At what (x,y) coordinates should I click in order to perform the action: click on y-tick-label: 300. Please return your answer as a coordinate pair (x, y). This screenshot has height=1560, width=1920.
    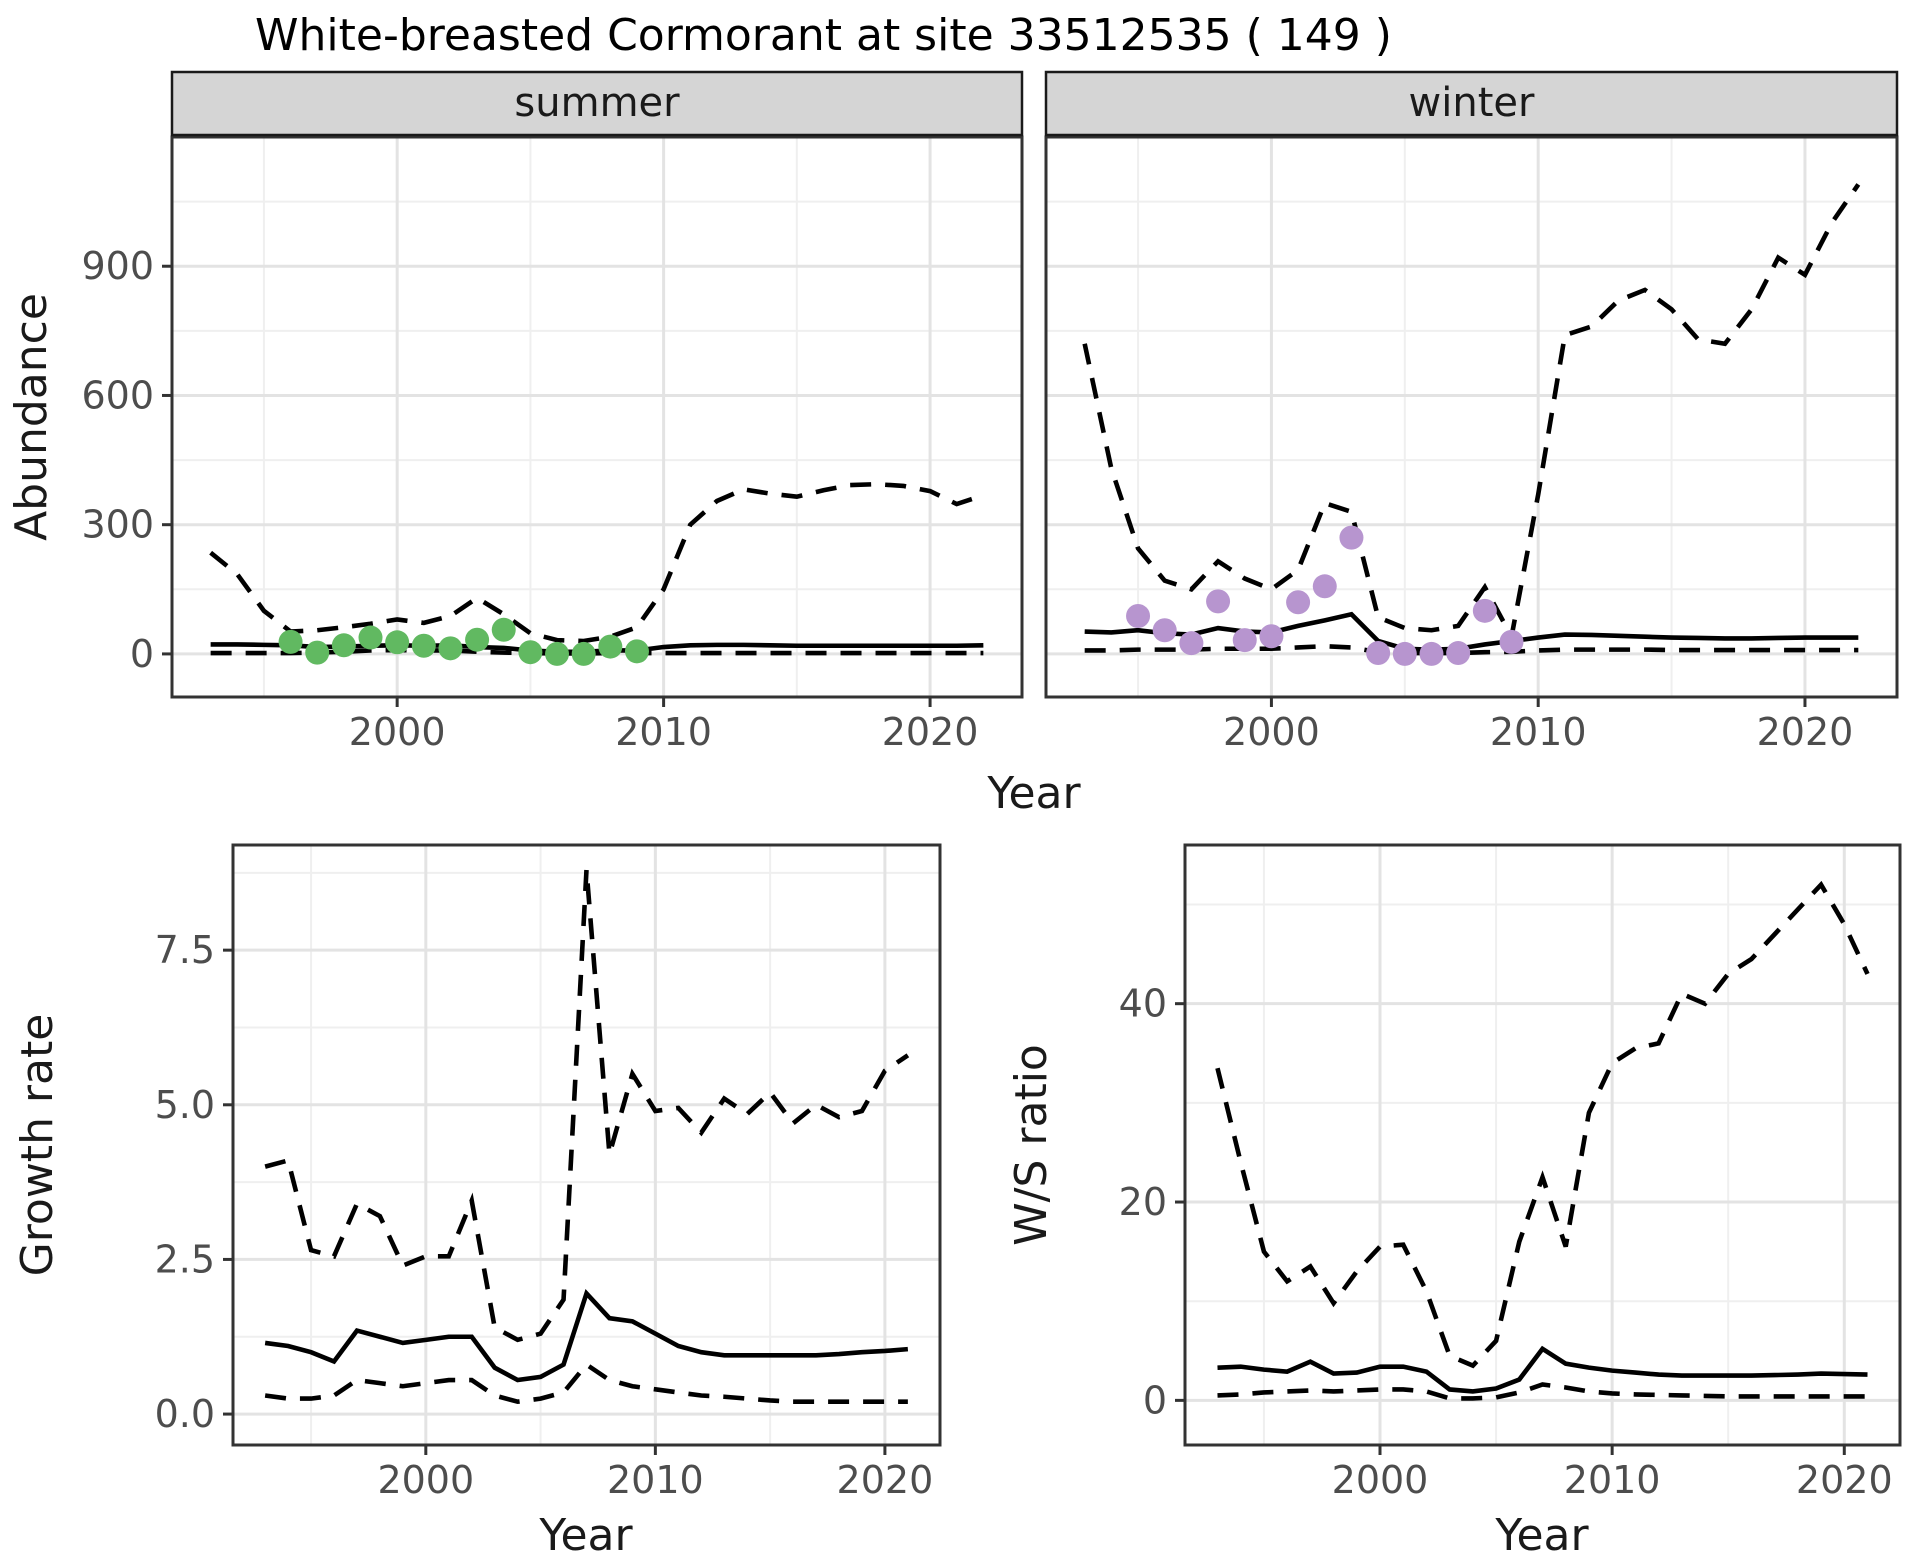
    Looking at the image, I should click on (117, 525).